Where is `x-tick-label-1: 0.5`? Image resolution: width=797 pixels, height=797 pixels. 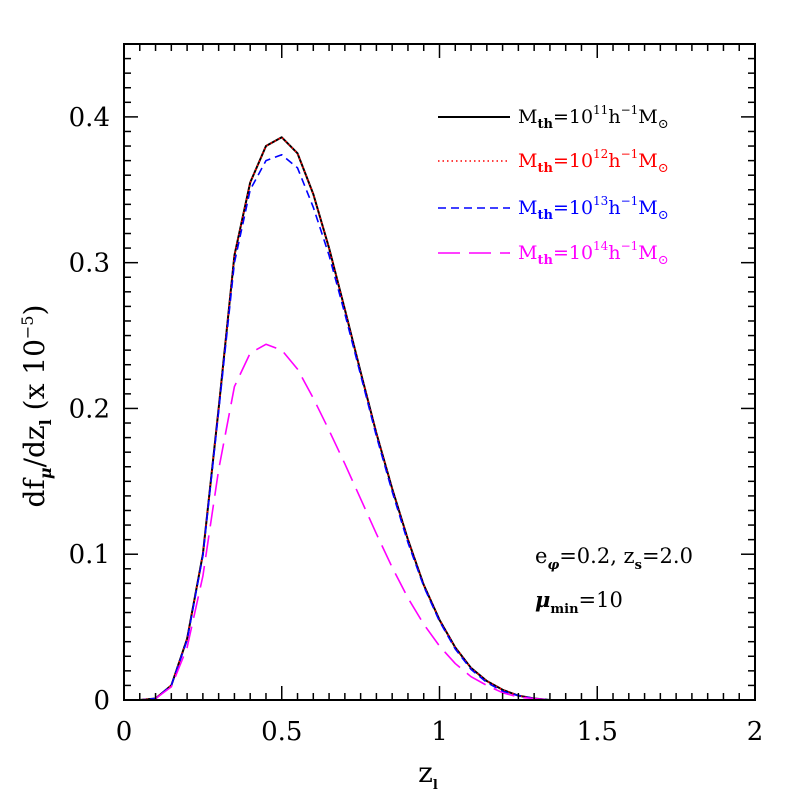
x-tick-label-1: 0.5 is located at coordinates (281, 732).